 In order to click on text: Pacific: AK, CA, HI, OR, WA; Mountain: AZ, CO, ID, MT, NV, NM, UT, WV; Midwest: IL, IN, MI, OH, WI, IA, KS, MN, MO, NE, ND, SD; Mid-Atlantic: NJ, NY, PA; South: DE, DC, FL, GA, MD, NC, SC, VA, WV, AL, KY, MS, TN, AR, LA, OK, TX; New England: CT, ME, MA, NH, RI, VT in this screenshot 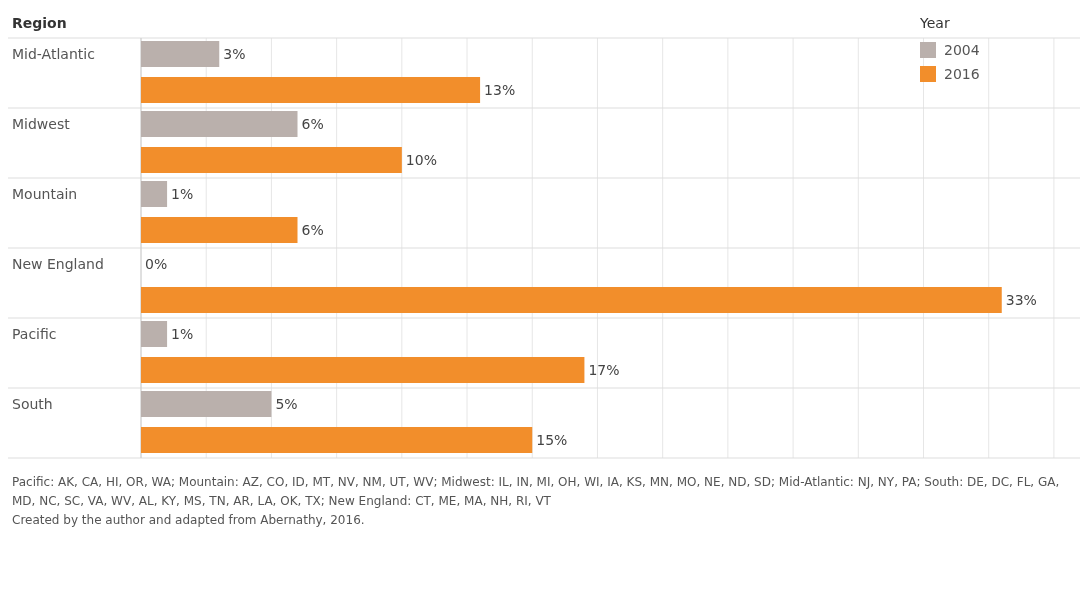, I will do `click(536, 491)`.